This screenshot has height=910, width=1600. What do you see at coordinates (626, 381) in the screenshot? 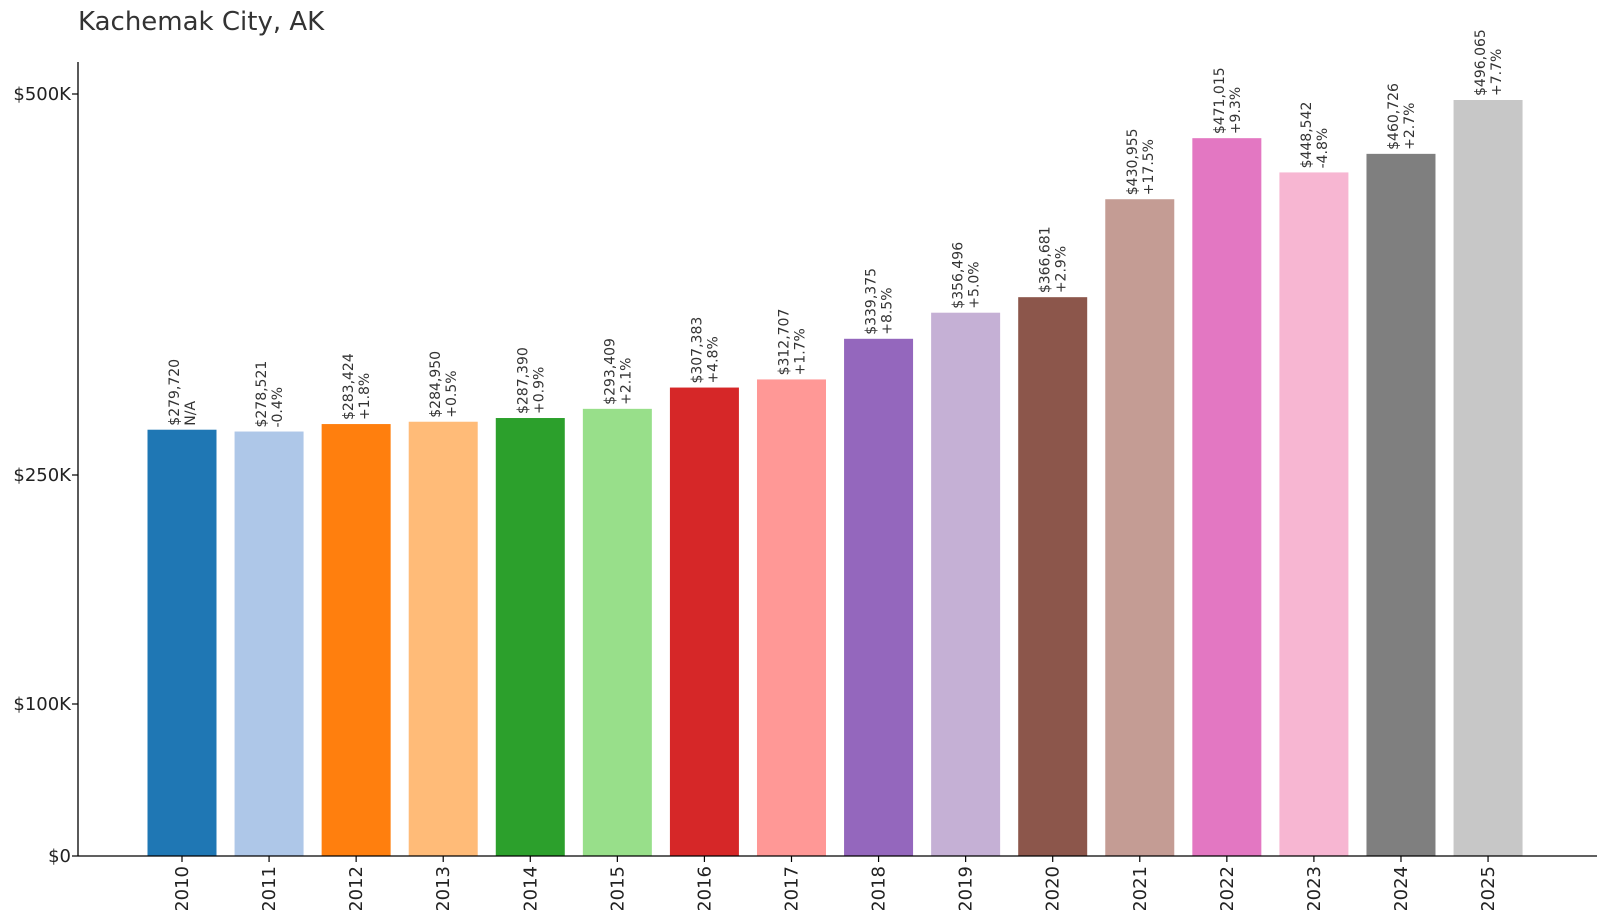
I see `bar-change-label: +2.1%` at bounding box center [626, 381].